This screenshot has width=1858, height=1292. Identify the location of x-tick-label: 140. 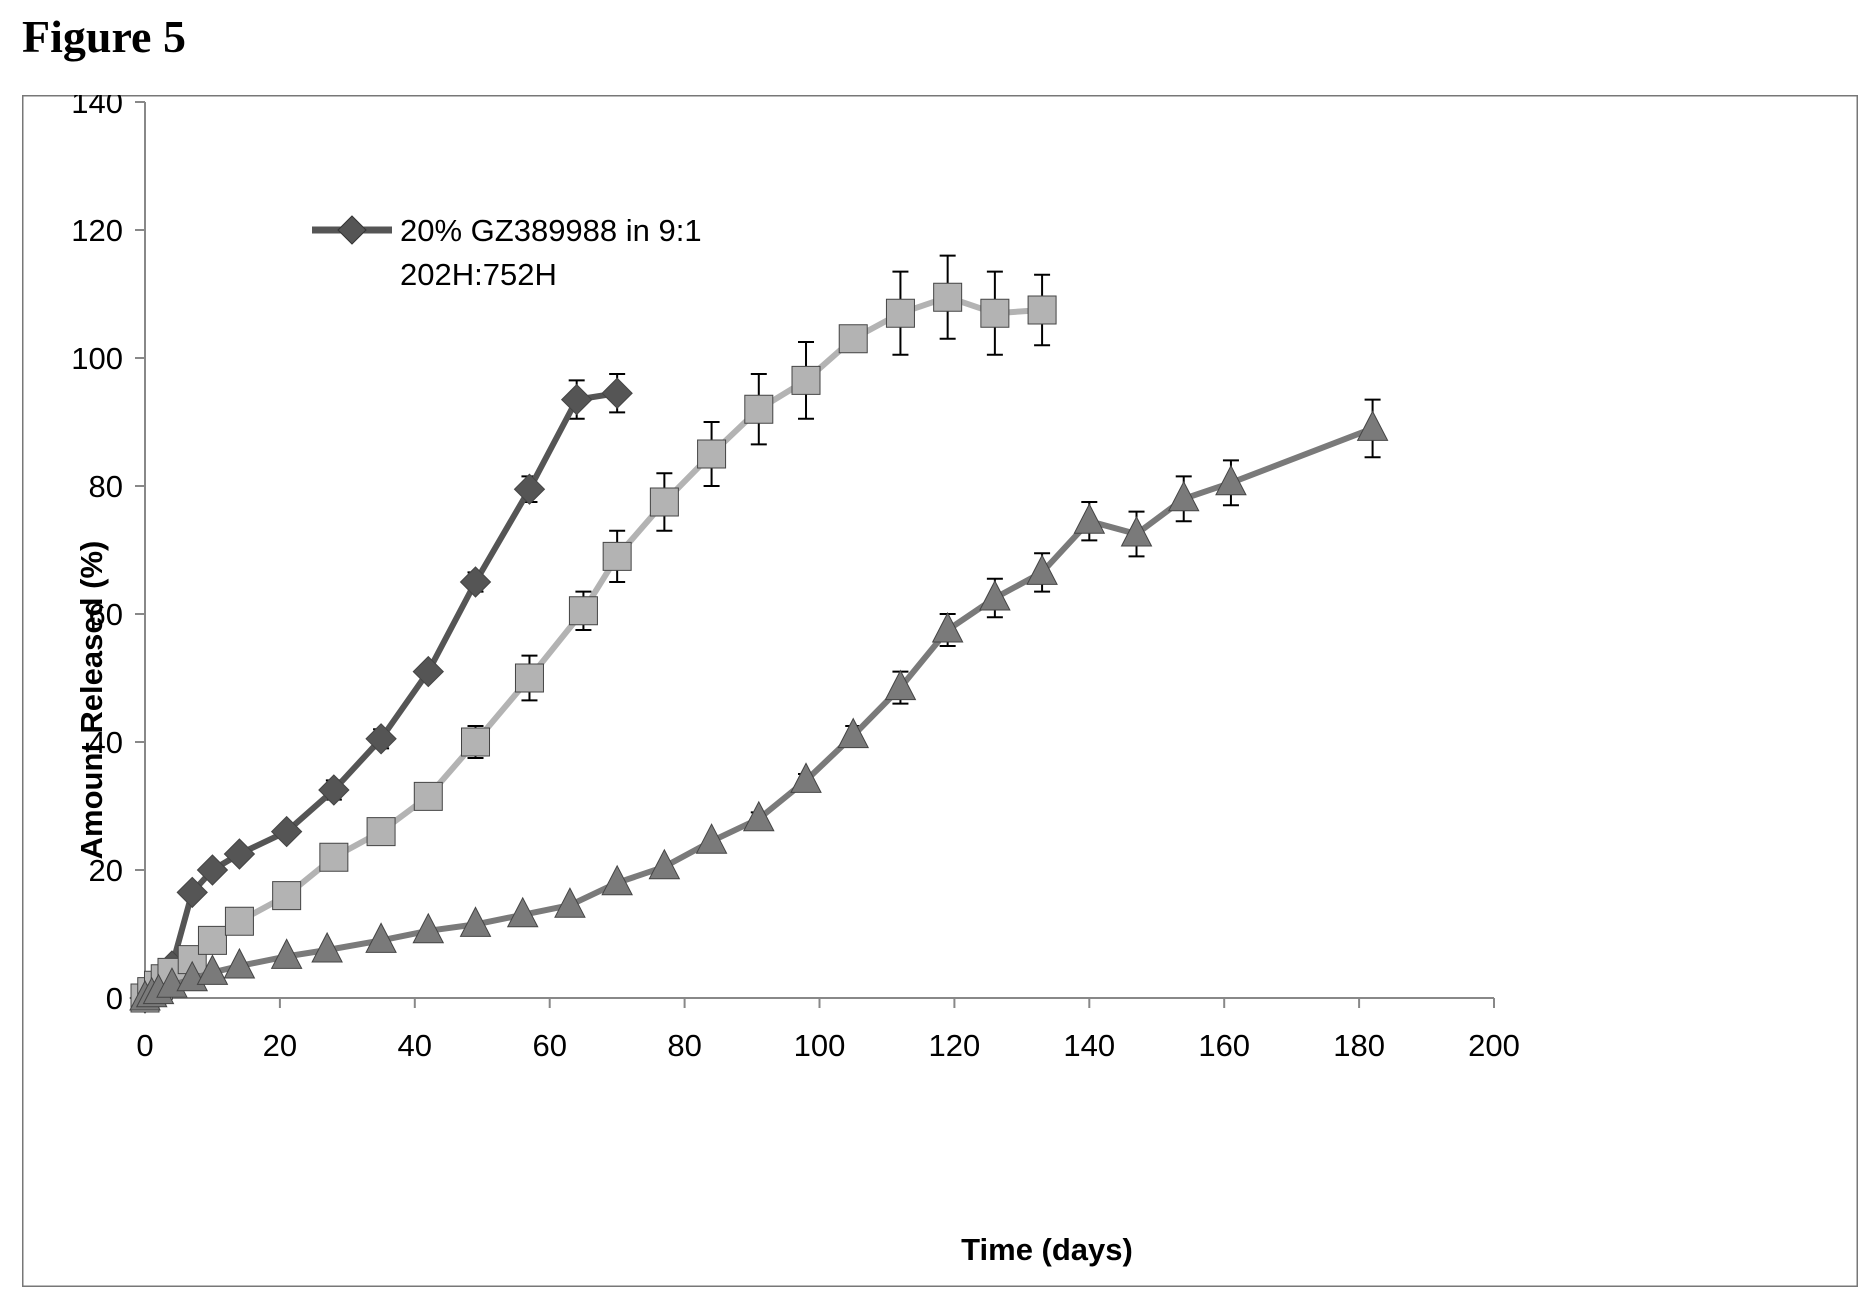
(1089, 1045).